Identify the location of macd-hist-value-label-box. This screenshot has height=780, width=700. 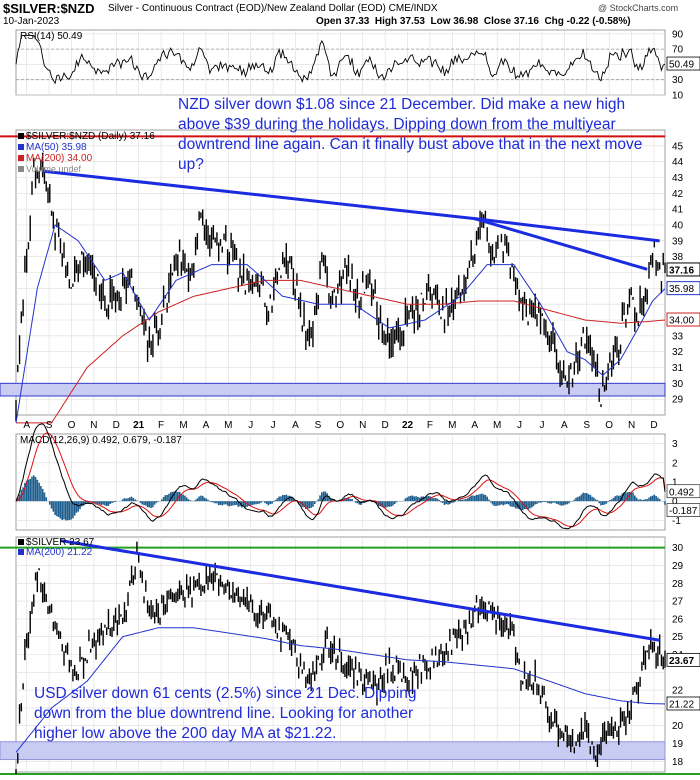
(683, 510).